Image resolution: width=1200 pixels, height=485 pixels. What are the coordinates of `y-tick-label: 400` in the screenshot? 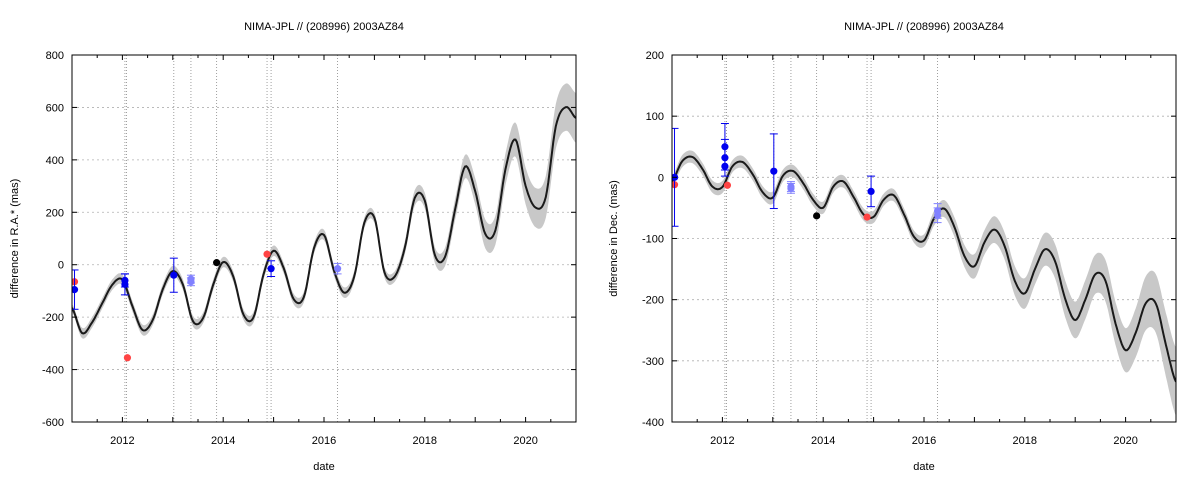 It's located at (55, 161).